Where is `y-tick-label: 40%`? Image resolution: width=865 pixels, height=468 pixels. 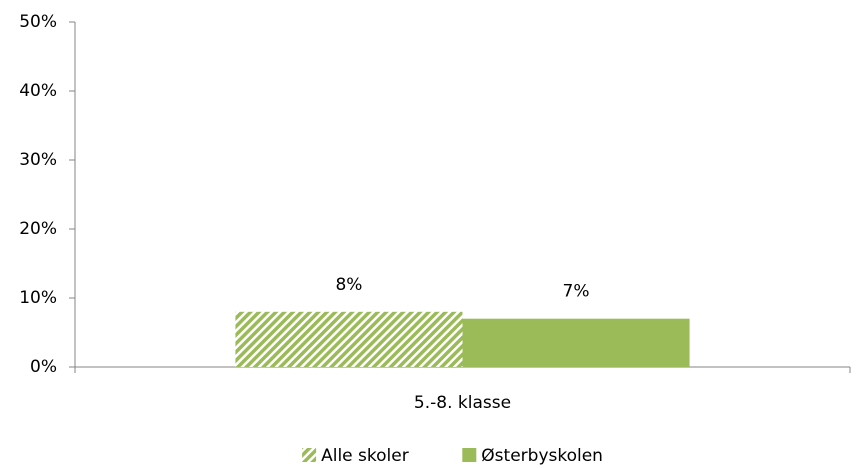 y-tick-label: 40% is located at coordinates (38, 91).